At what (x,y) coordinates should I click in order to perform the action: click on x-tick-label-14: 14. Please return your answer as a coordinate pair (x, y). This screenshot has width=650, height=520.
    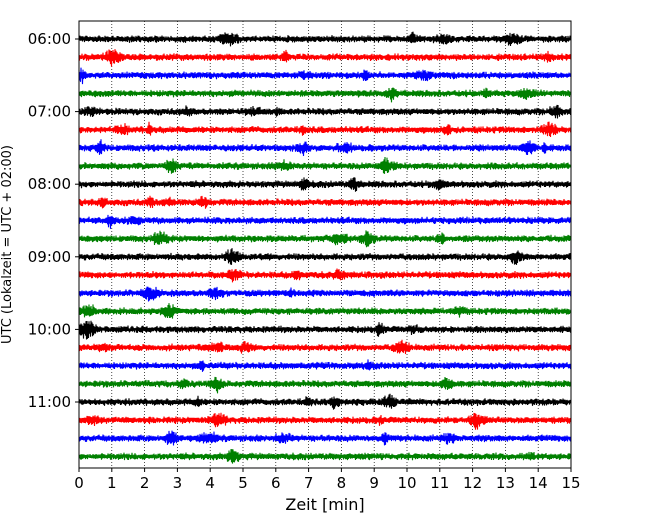
    Looking at the image, I should click on (538, 483).